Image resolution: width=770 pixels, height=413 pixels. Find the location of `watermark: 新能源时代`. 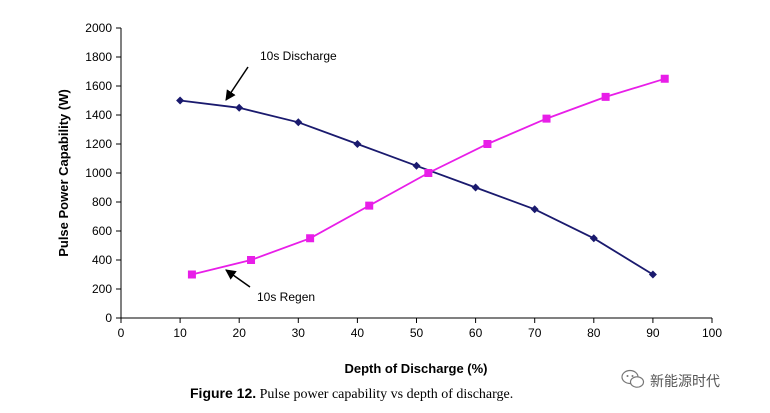

watermark: 新能源时代 is located at coordinates (670, 379).